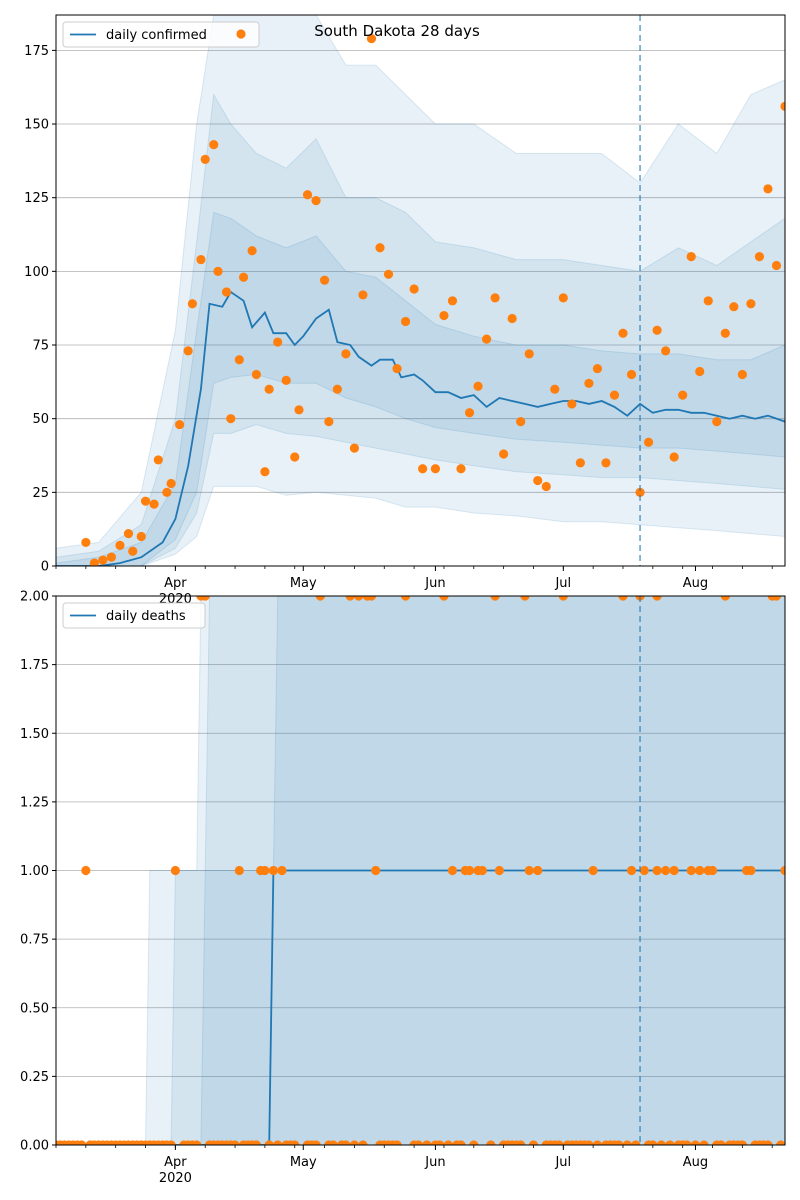 This screenshot has height=1200, width=800. I want to click on y-tick-label: 1.75, so click(34, 665).